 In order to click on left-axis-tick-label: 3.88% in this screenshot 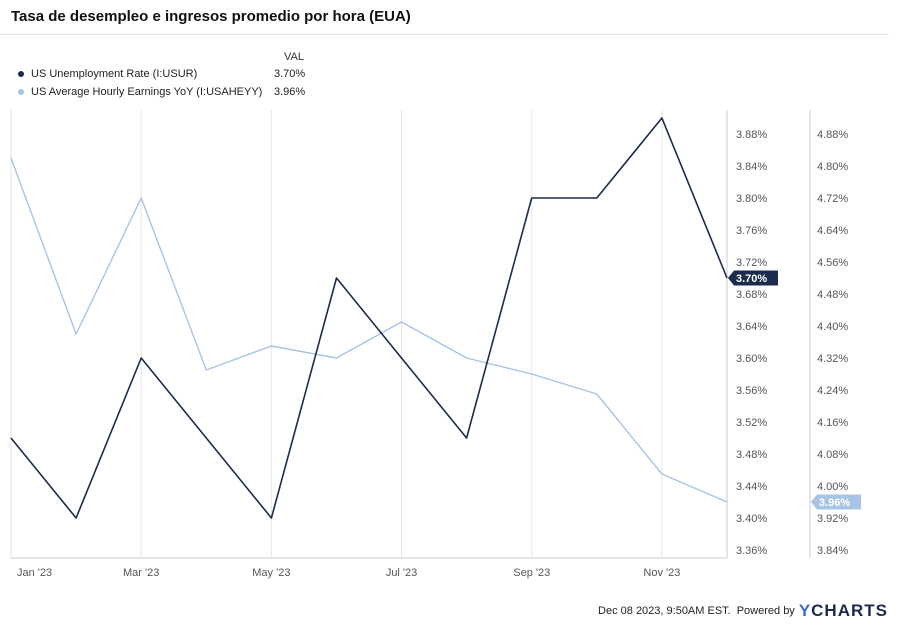, I will do `click(751, 135)`.